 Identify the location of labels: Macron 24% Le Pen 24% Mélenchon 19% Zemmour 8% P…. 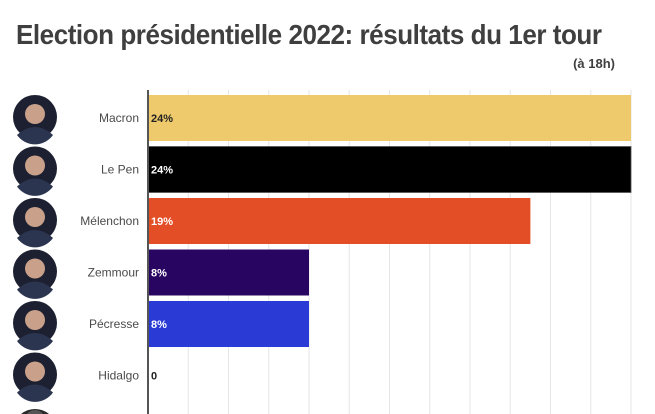
(126, 247).